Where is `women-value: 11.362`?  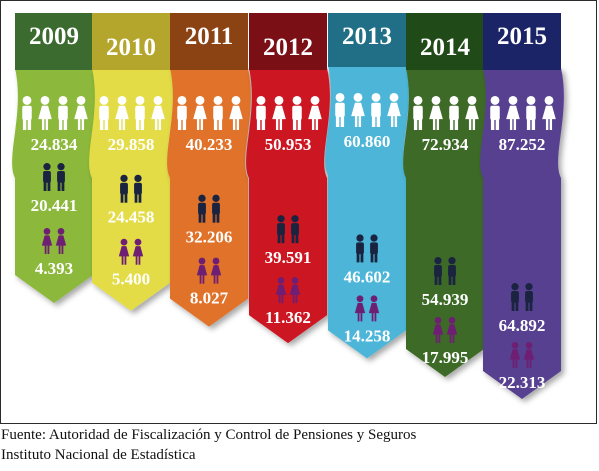 women-value: 11.362 is located at coordinates (288, 317).